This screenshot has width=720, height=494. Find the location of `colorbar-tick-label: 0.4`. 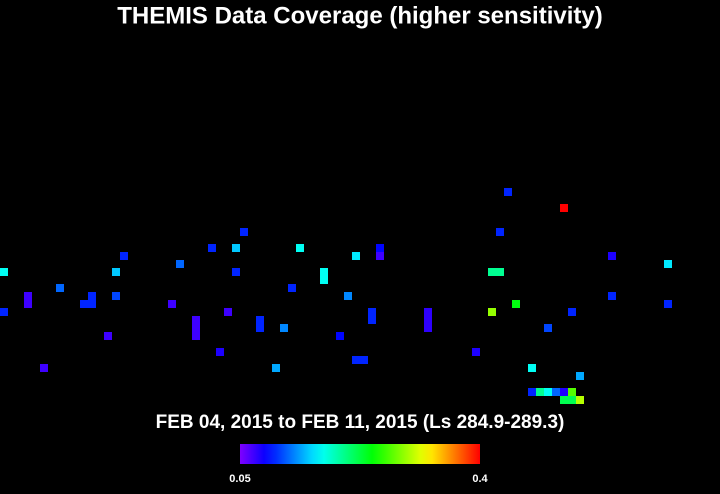

colorbar-tick-label: 0.4 is located at coordinates (480, 479).